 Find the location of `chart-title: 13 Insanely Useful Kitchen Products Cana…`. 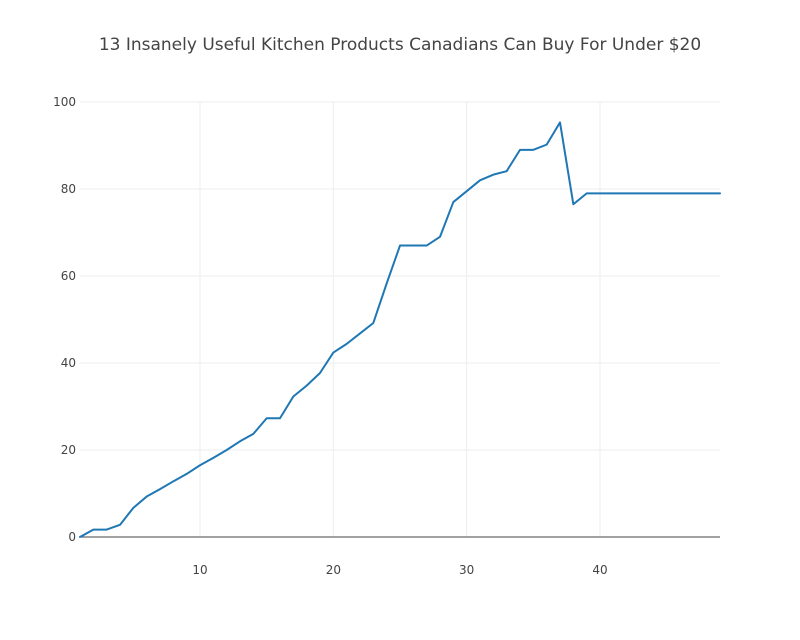

chart-title: 13 Insanely Useful Kitchen Products Cana… is located at coordinates (400, 45).